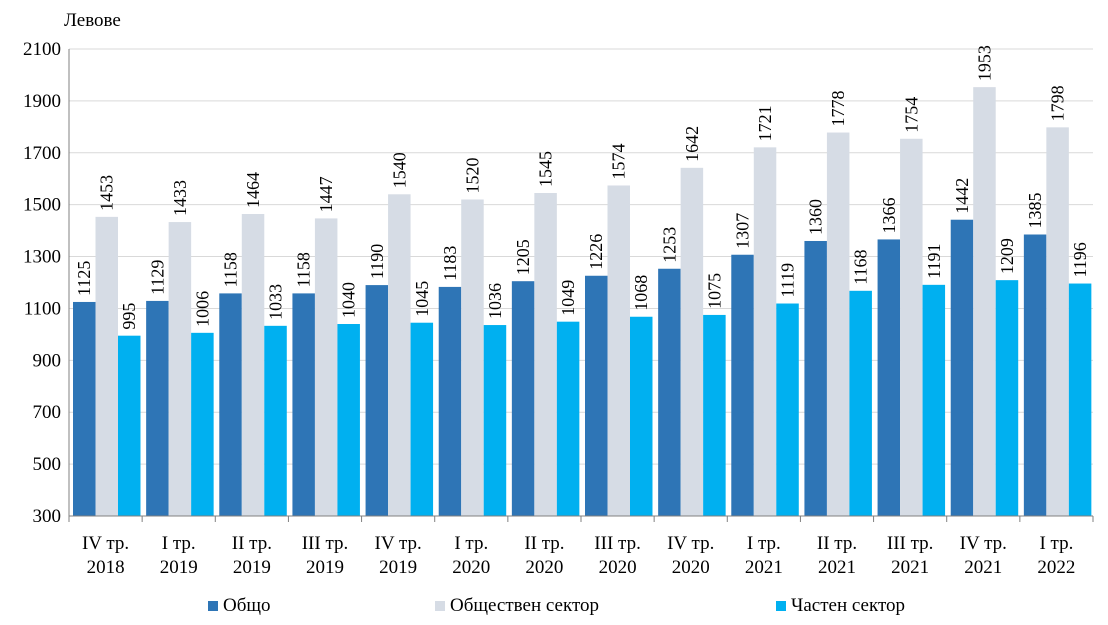 This screenshot has height=625, width=1108. I want to click on data-label: 1183, so click(450, 263).